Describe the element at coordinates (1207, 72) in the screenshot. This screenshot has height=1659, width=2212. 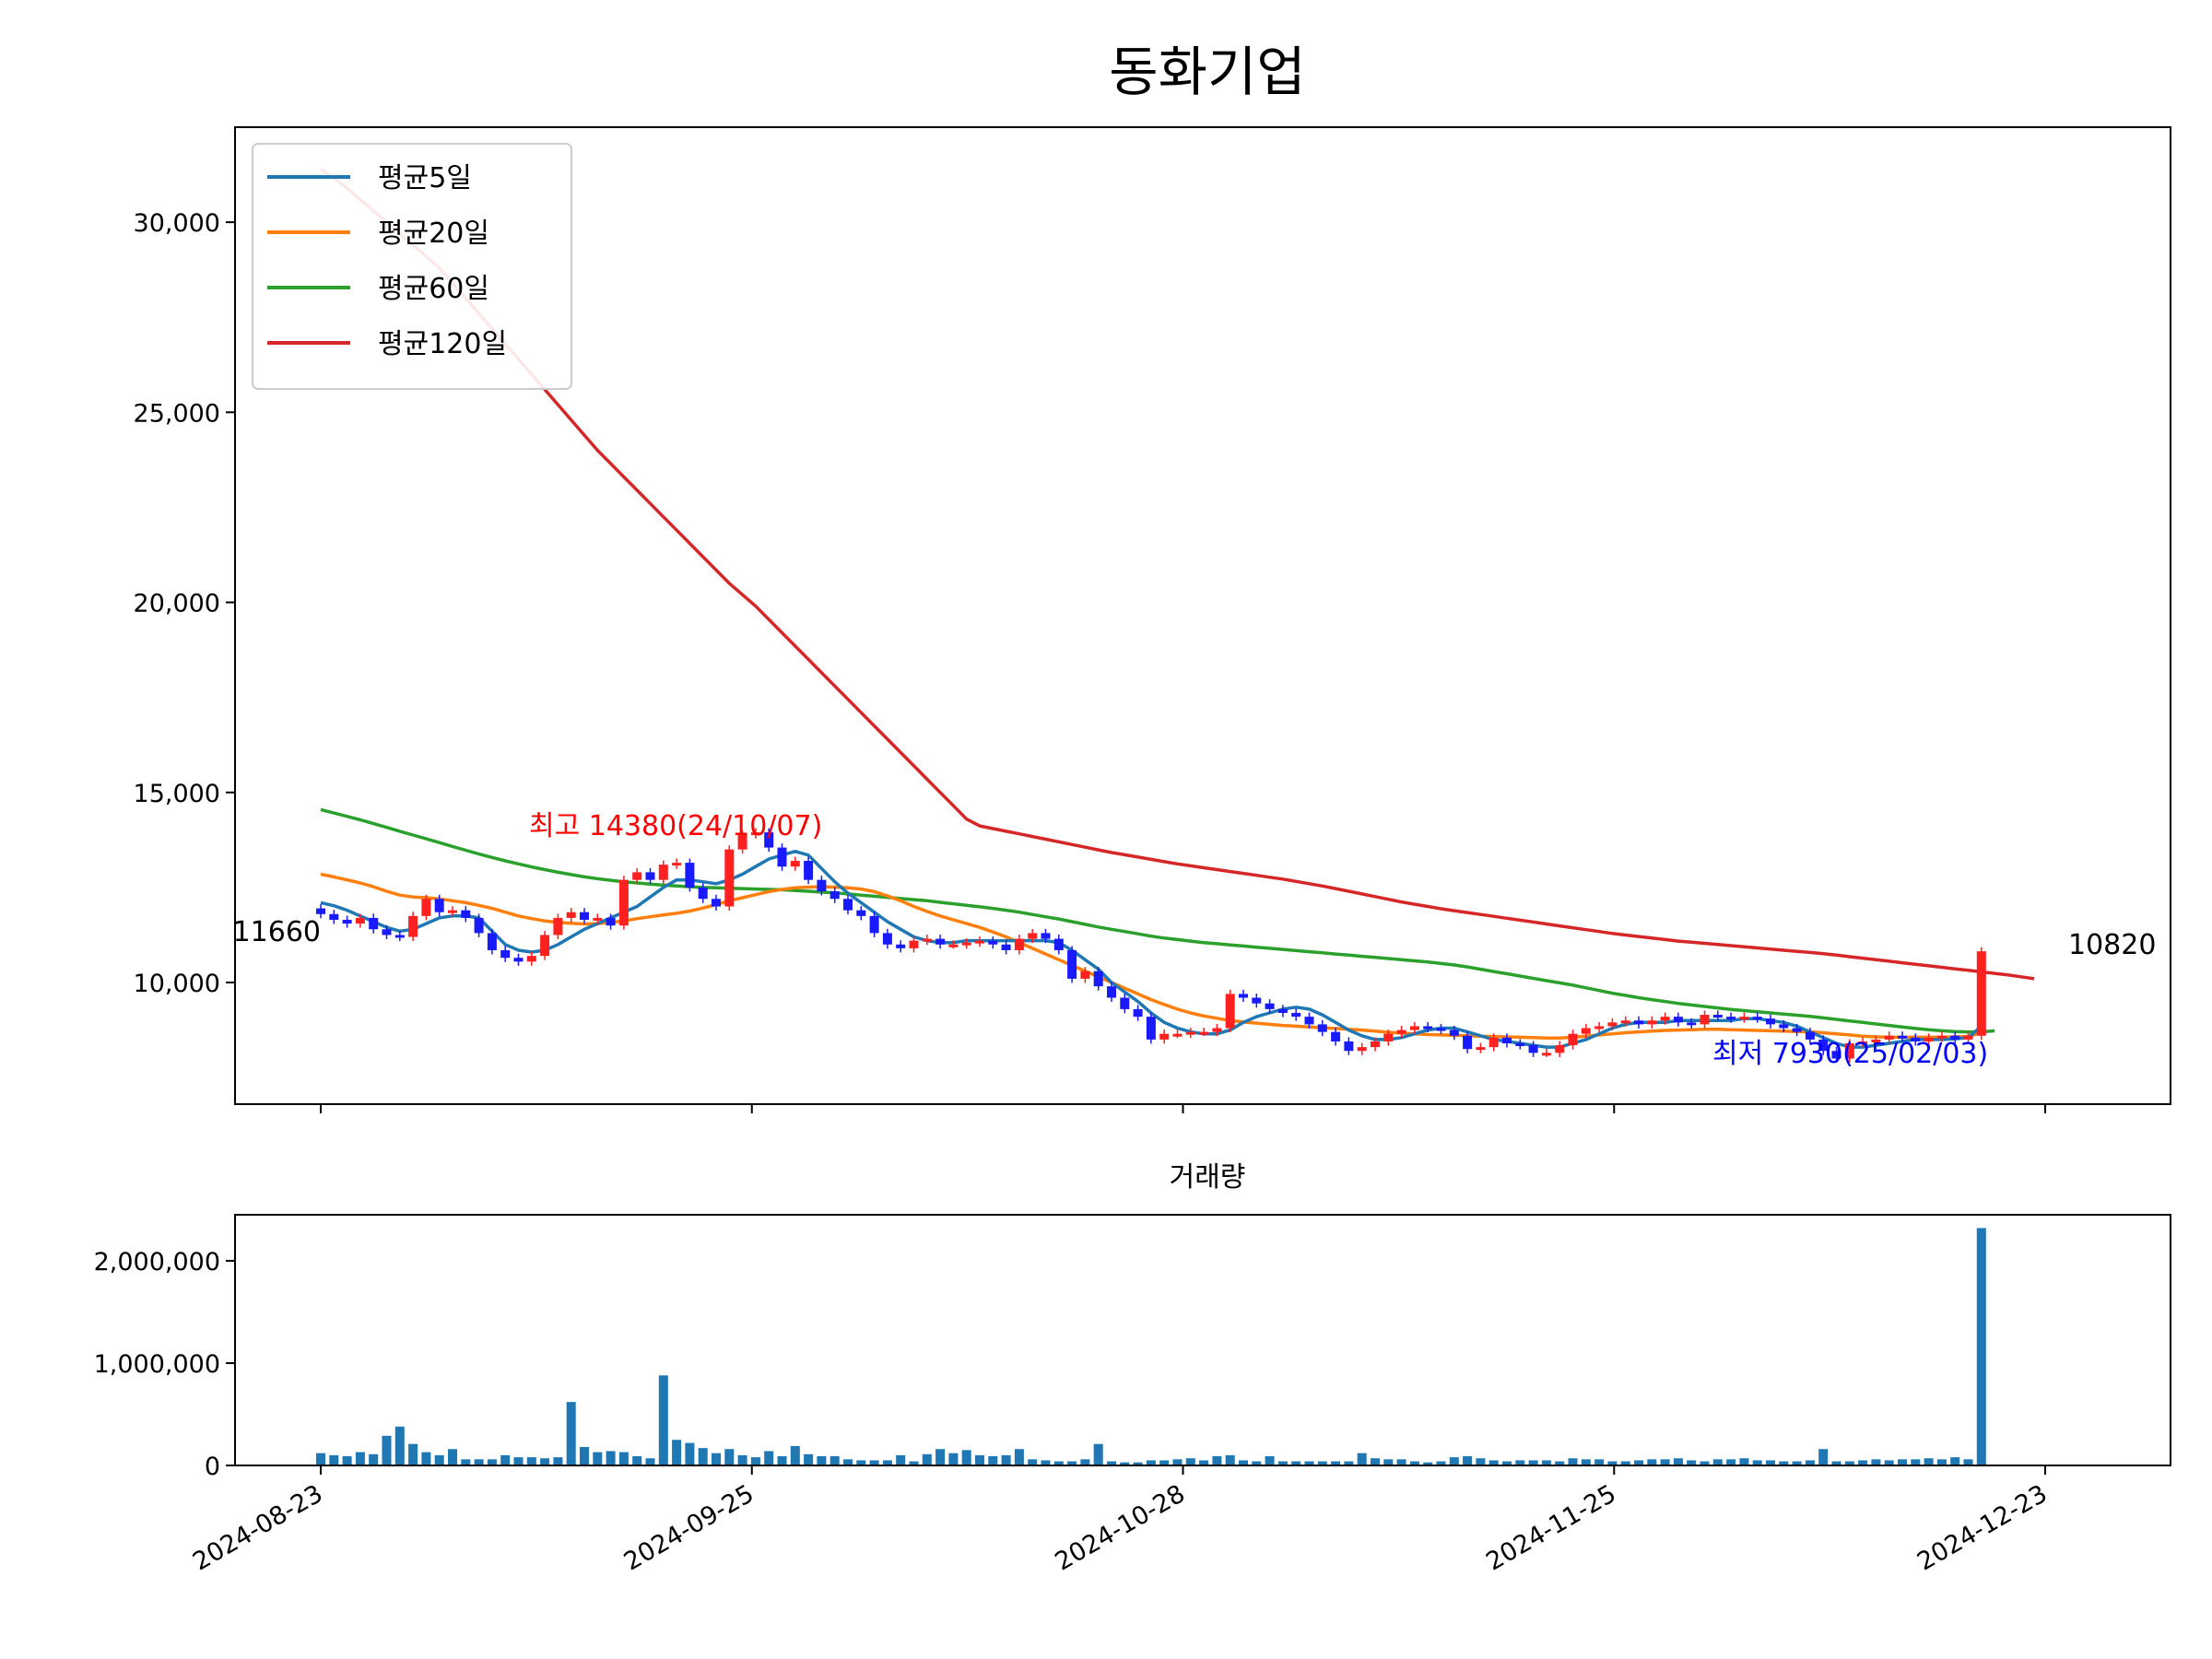
I see `chart-title: 동화기업` at that location.